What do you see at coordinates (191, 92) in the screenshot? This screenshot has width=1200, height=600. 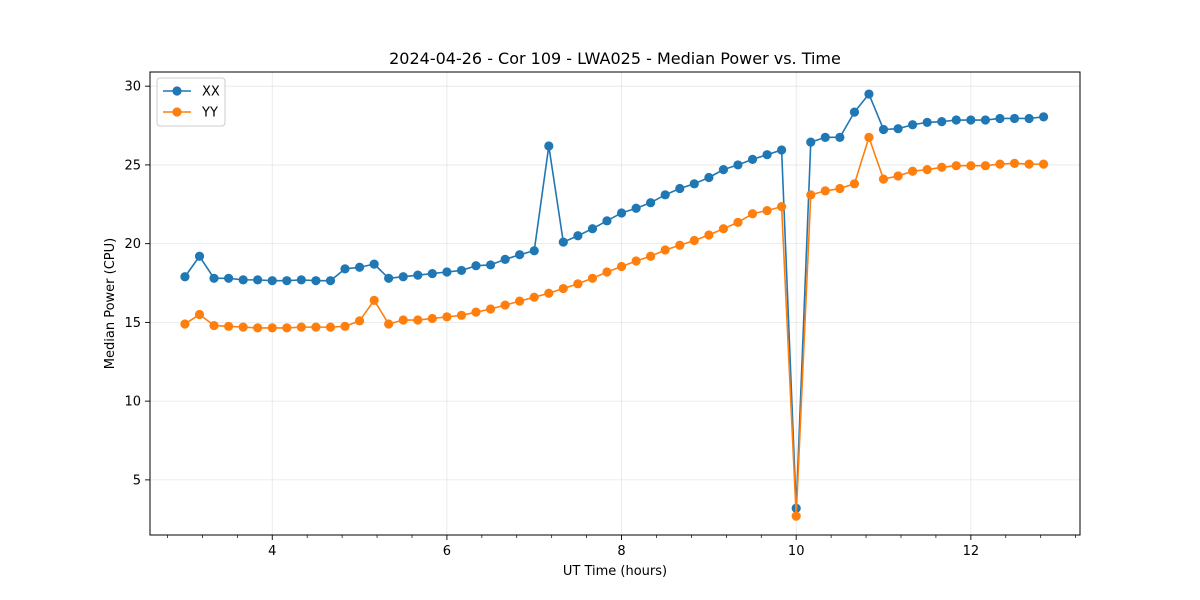 I see `legend-item-xx: XX` at bounding box center [191, 92].